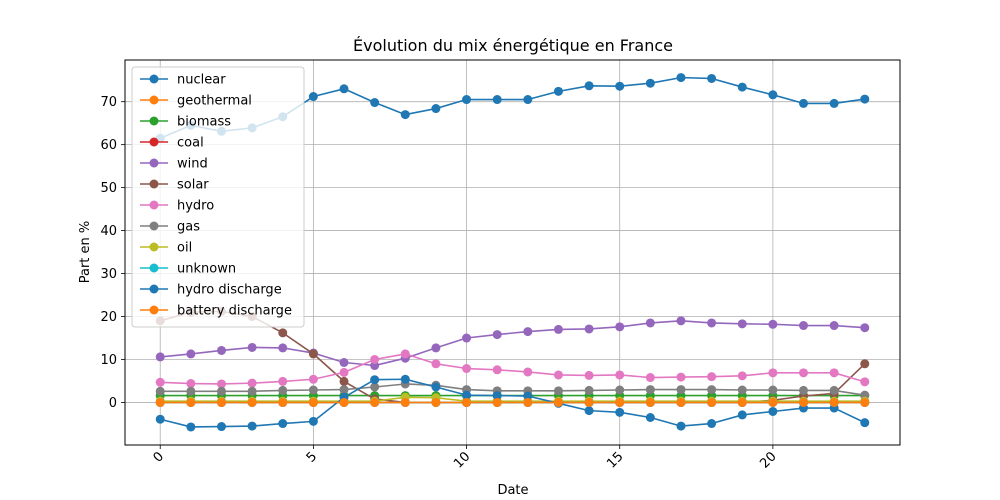 This screenshot has width=1000, height=500. I want to click on legend-item: coal, so click(172, 143).